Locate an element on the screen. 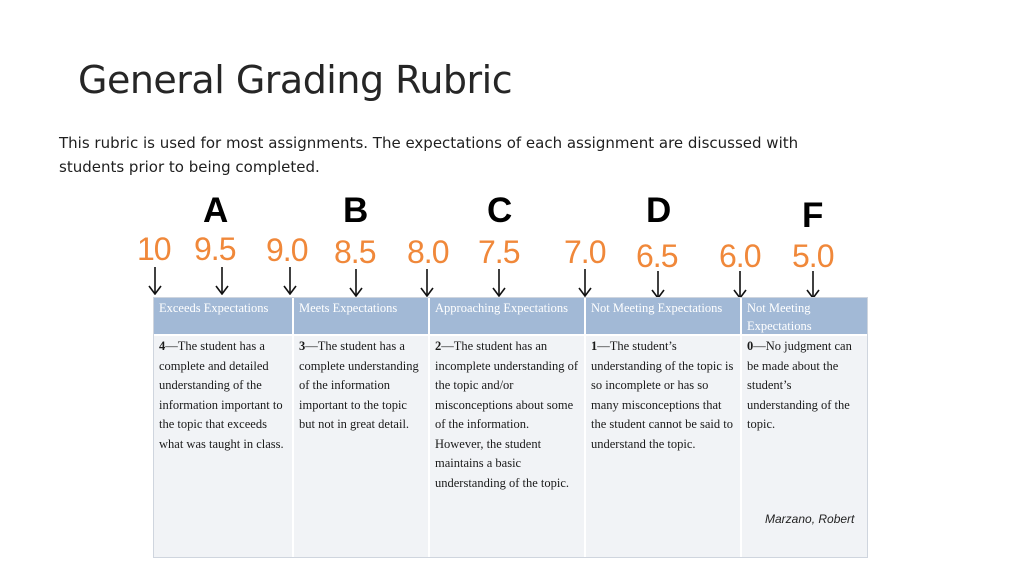  rubric-level-number: 1 is located at coordinates (594, 346).